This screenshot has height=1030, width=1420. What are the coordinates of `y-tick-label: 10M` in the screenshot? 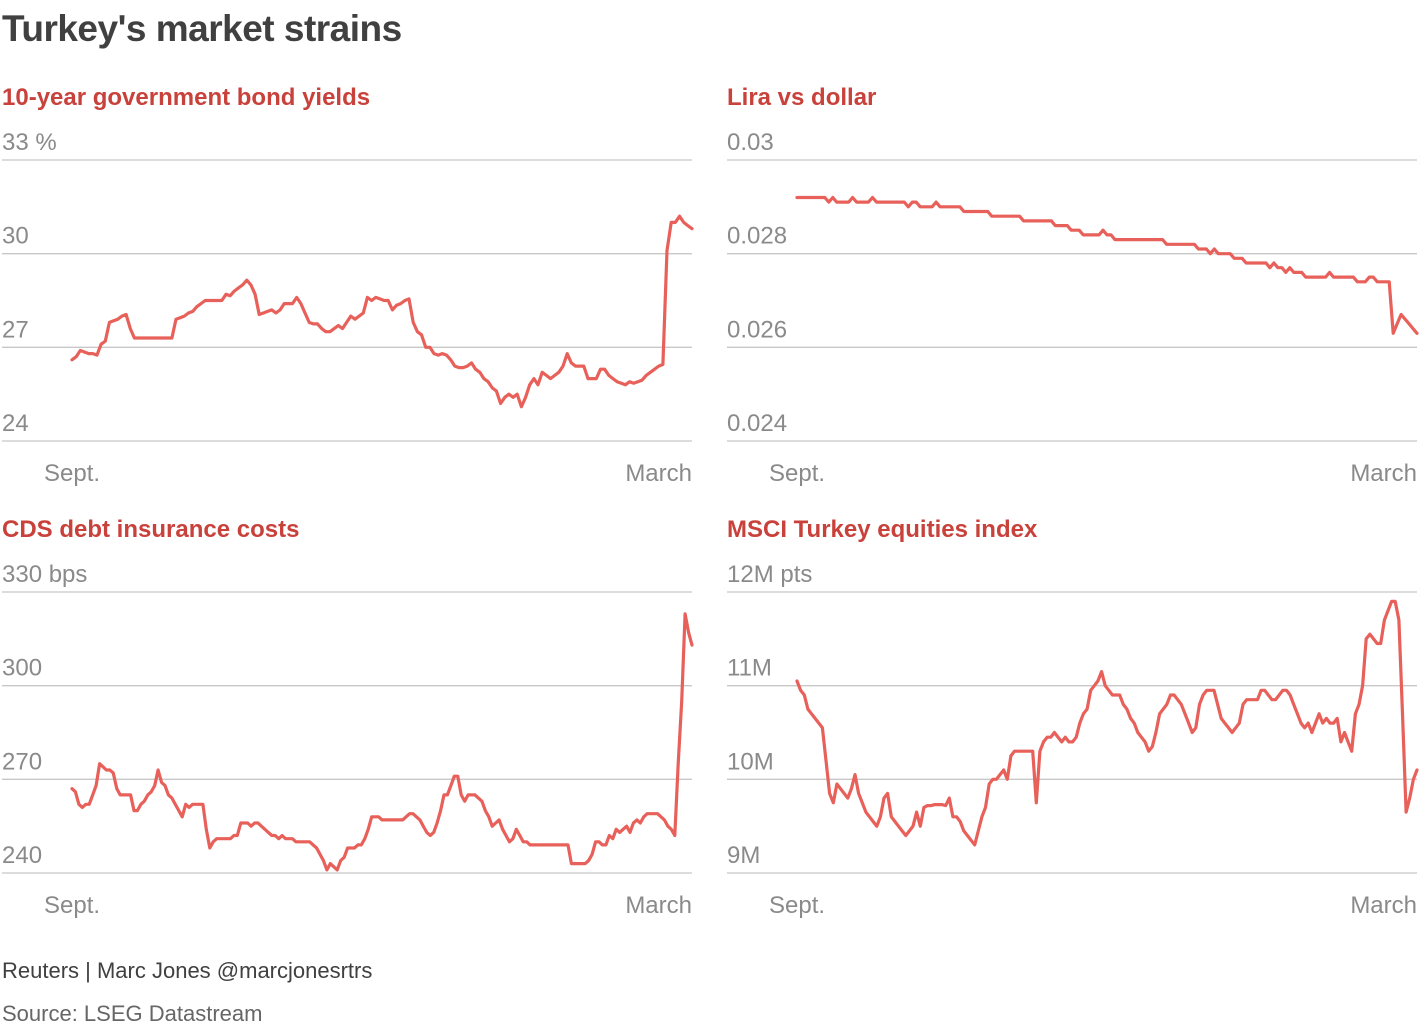 It's located at (750, 761).